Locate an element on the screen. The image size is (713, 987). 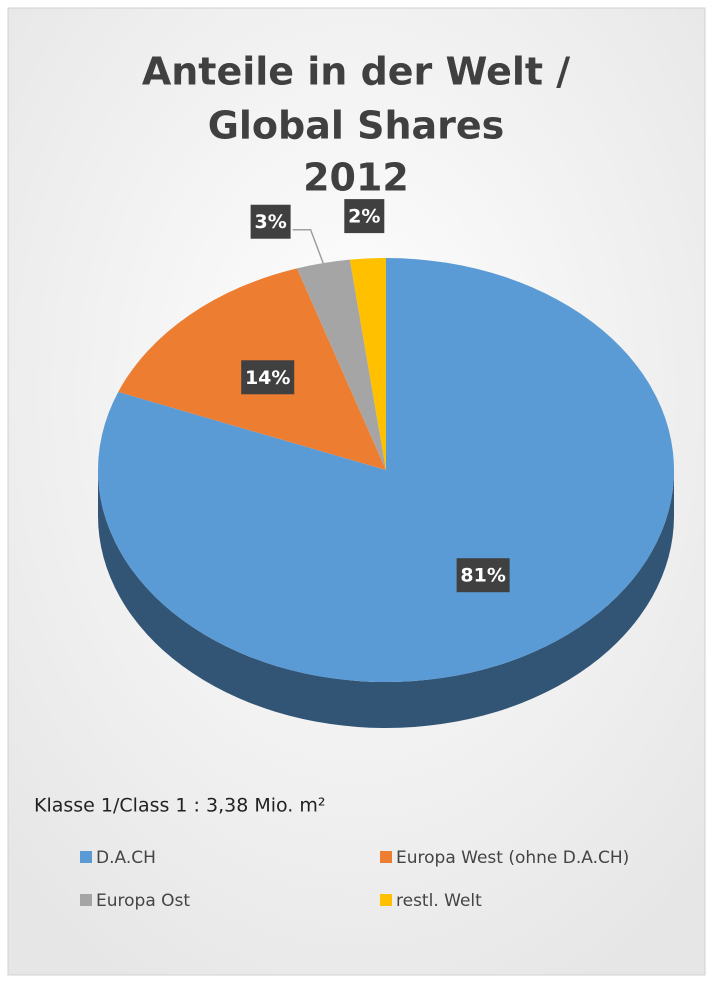
legend-label: Europa Ost is located at coordinates (143, 901).